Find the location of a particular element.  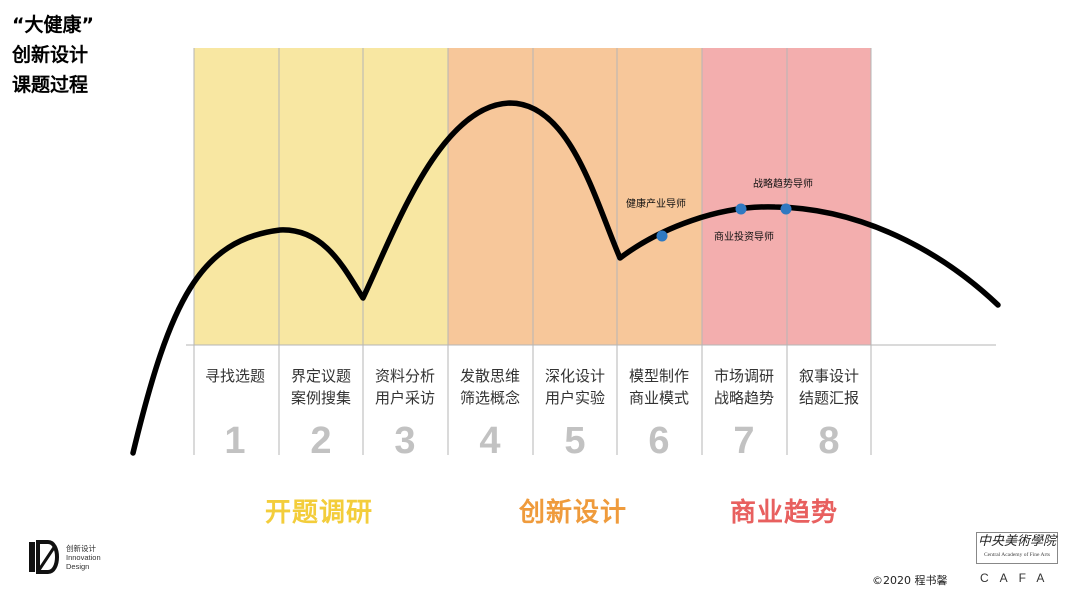

copyright: ©2020 程书馨 is located at coordinates (910, 580).